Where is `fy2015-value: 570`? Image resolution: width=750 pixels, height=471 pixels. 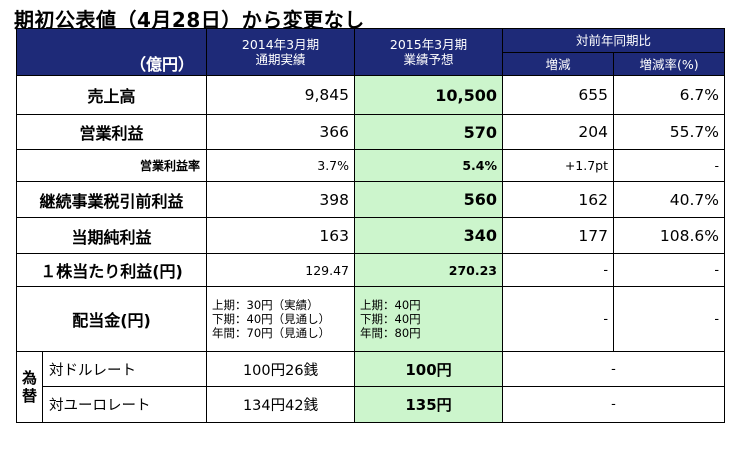
fy2015-value: 570 is located at coordinates (429, 132).